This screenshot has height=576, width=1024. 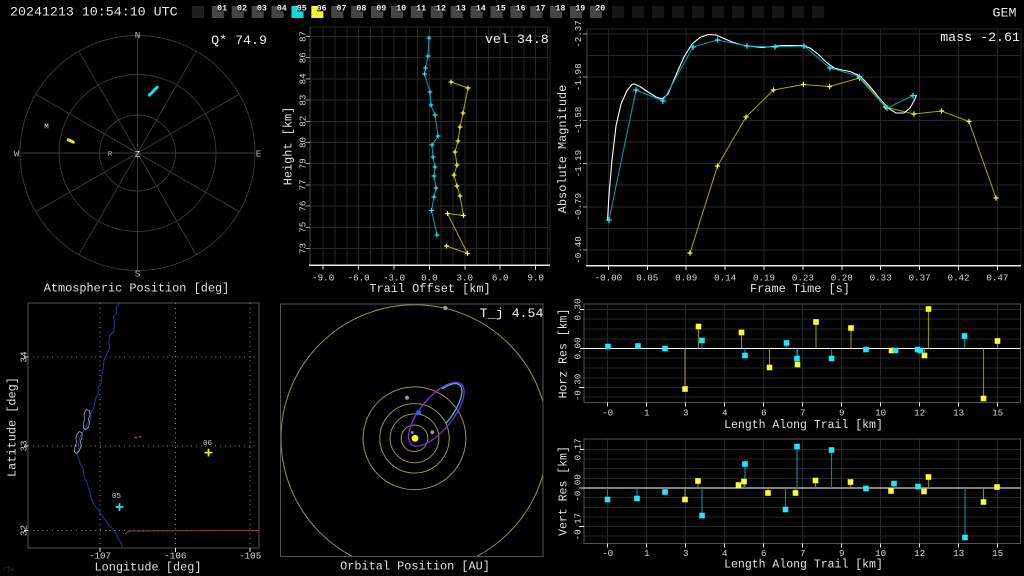 I want to click on svg-text: 84, so click(x=302, y=79).